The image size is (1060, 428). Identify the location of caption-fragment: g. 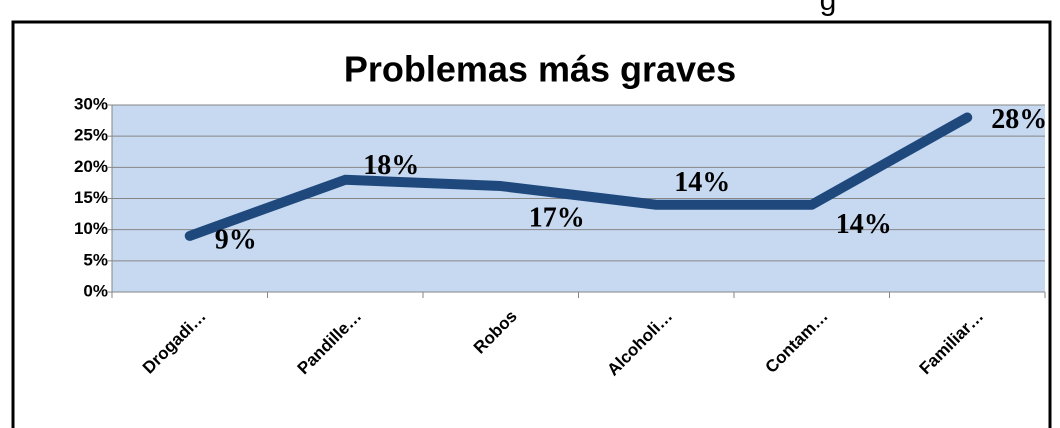
(828, 8).